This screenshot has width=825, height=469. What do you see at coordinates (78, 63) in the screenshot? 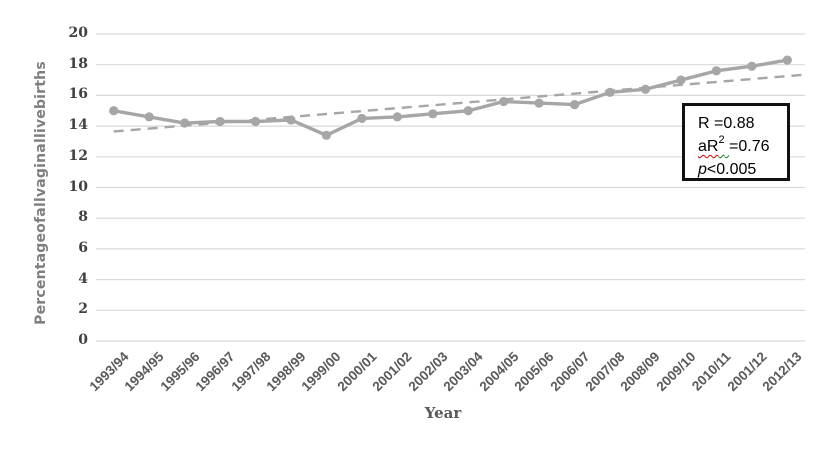
I see `y-tick-label: 18` at bounding box center [78, 63].